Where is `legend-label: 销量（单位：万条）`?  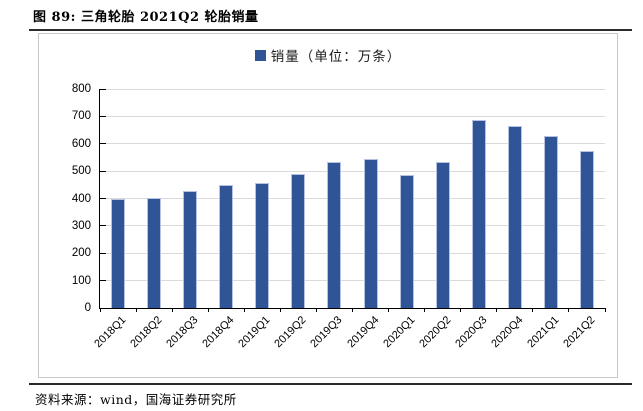 legend-label: 销量（单位：万条） is located at coordinates (336, 57).